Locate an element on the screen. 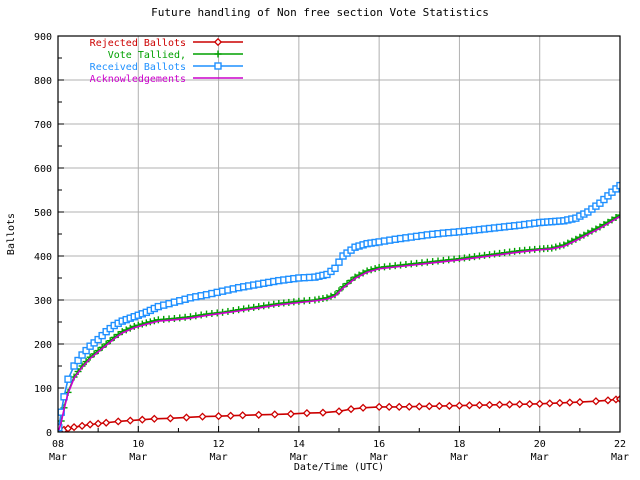 The image size is (640, 480). x-tick-label-day: 14 is located at coordinates (299, 444).